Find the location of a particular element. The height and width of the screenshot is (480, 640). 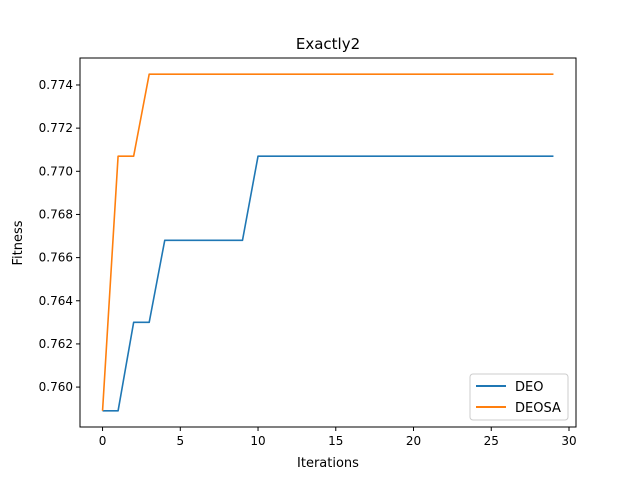

y-tick-label: 0.768 is located at coordinates (56, 214).